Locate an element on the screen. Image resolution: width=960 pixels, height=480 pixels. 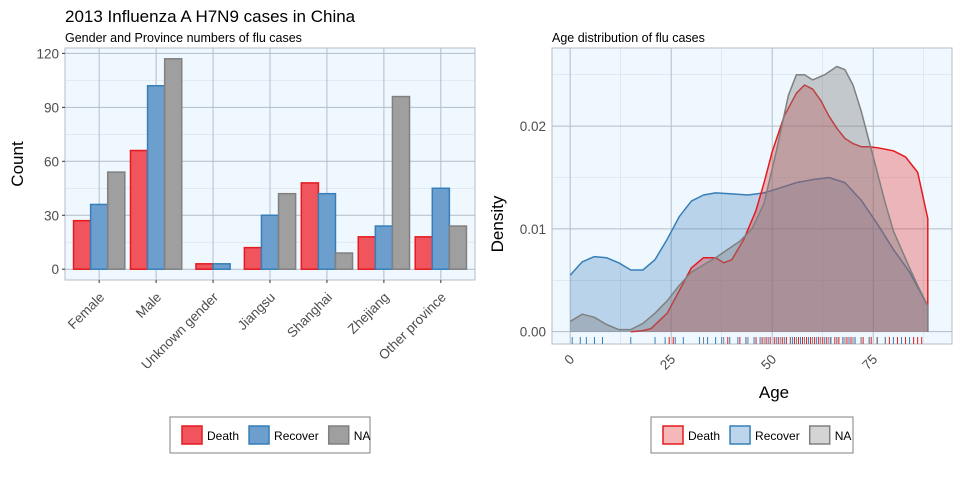
bar-legend-key-na is located at coordinates (338, 435).